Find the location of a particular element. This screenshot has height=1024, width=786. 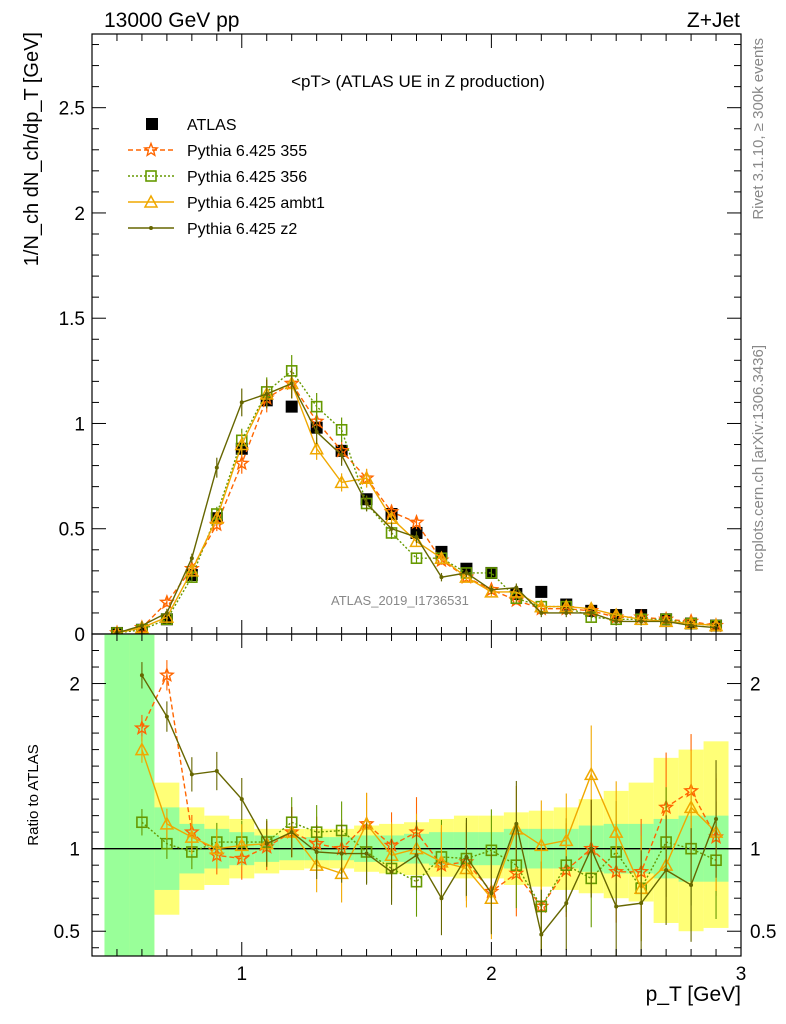

main-ytick-label: 1 is located at coordinates (79, 424).